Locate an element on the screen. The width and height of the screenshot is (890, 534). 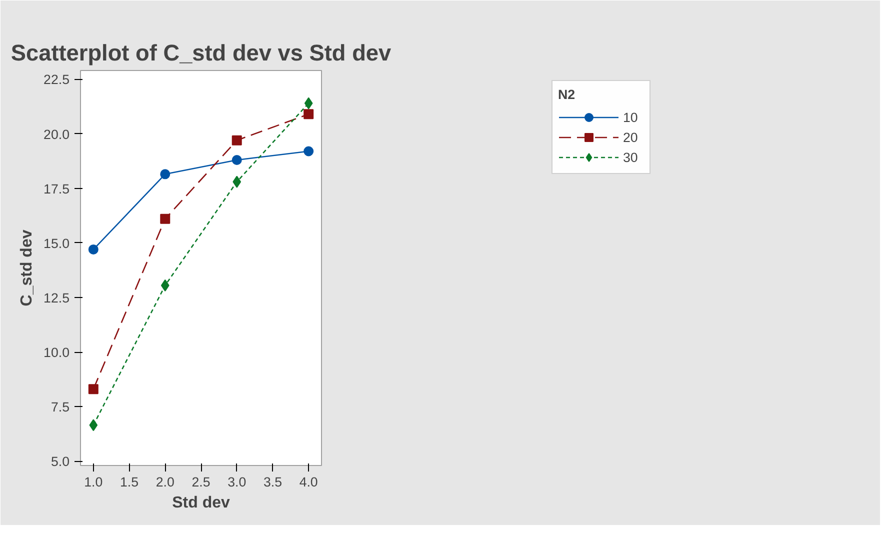
x-tick-label: 2.0 is located at coordinates (165, 482).